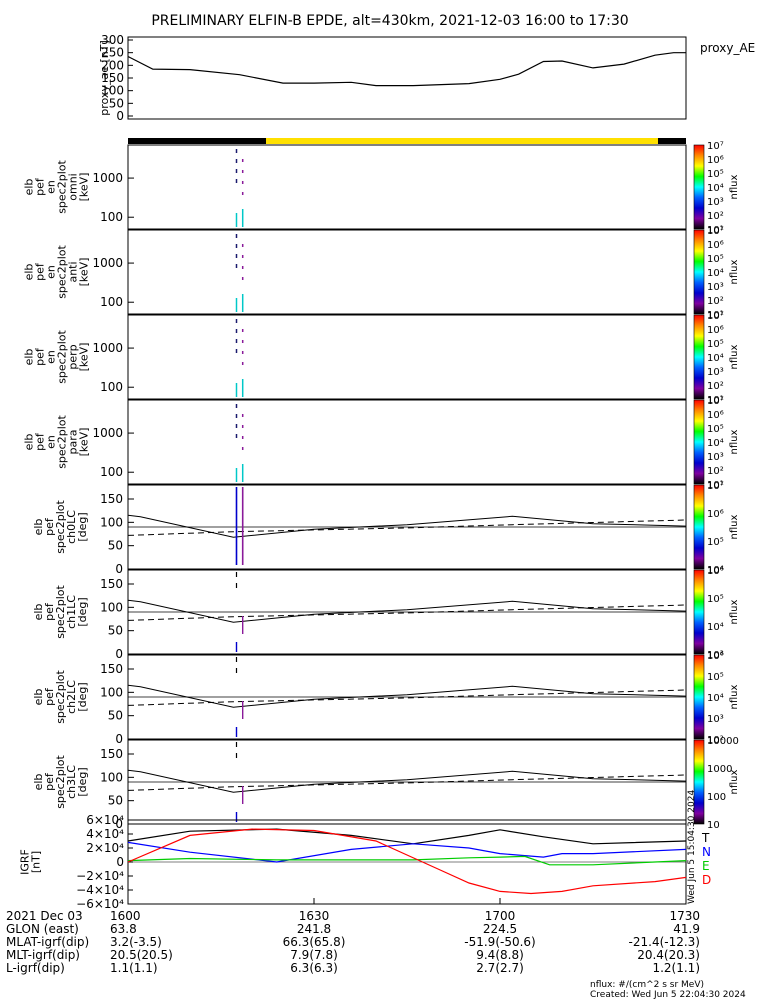 The width and height of the screenshot is (775, 1000). What do you see at coordinates (407, 696) in the screenshot?
I see `loss-cone-line` at bounding box center [407, 696].